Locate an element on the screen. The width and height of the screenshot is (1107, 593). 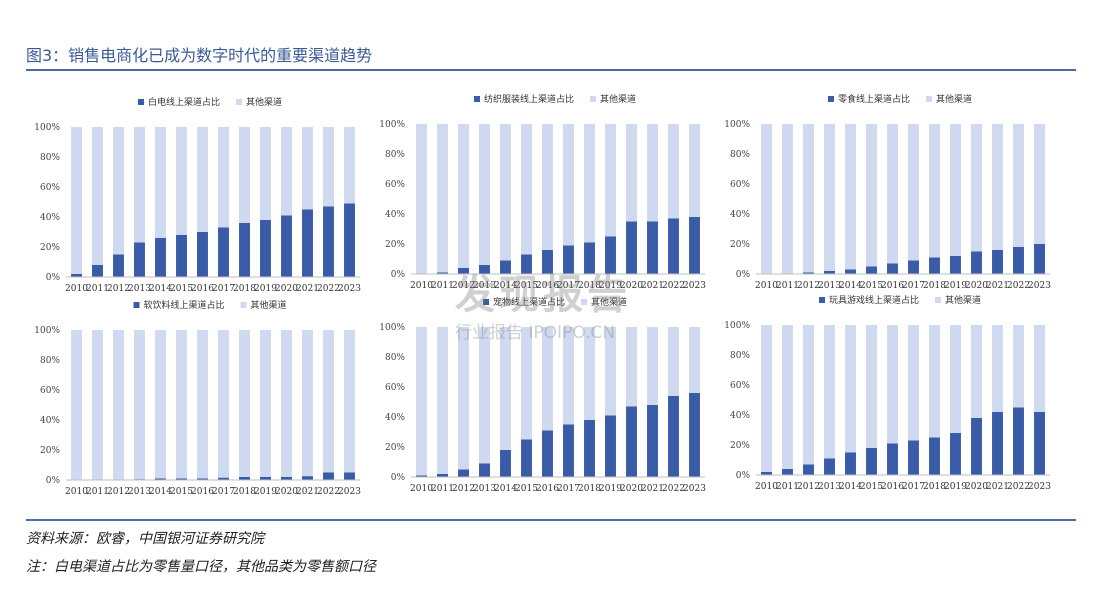
y-tick-label: 60% is located at coordinates (740, 386).